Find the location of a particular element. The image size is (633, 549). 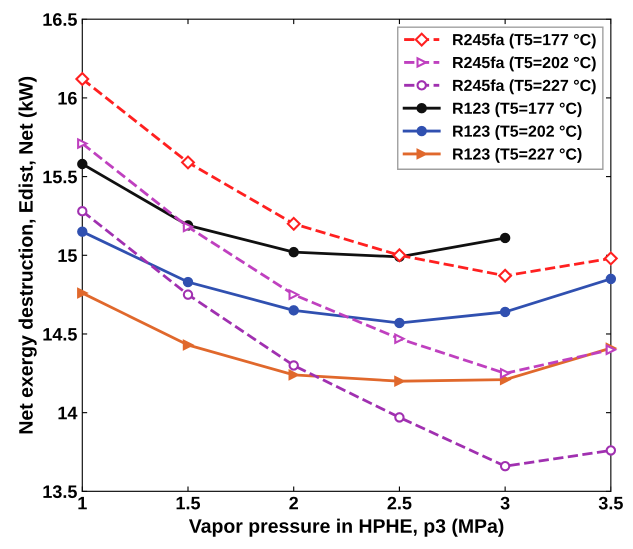

x-axis-title: Vapor pressure in HPHE, p3 (MPa) is located at coordinates (346, 527).